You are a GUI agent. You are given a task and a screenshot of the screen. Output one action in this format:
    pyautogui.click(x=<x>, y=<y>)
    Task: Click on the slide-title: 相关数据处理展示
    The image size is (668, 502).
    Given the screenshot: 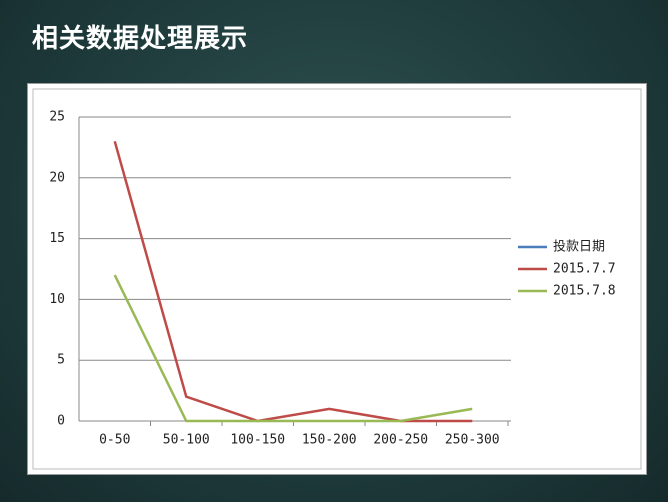 What is the action you would take?
    pyautogui.click(x=140, y=39)
    